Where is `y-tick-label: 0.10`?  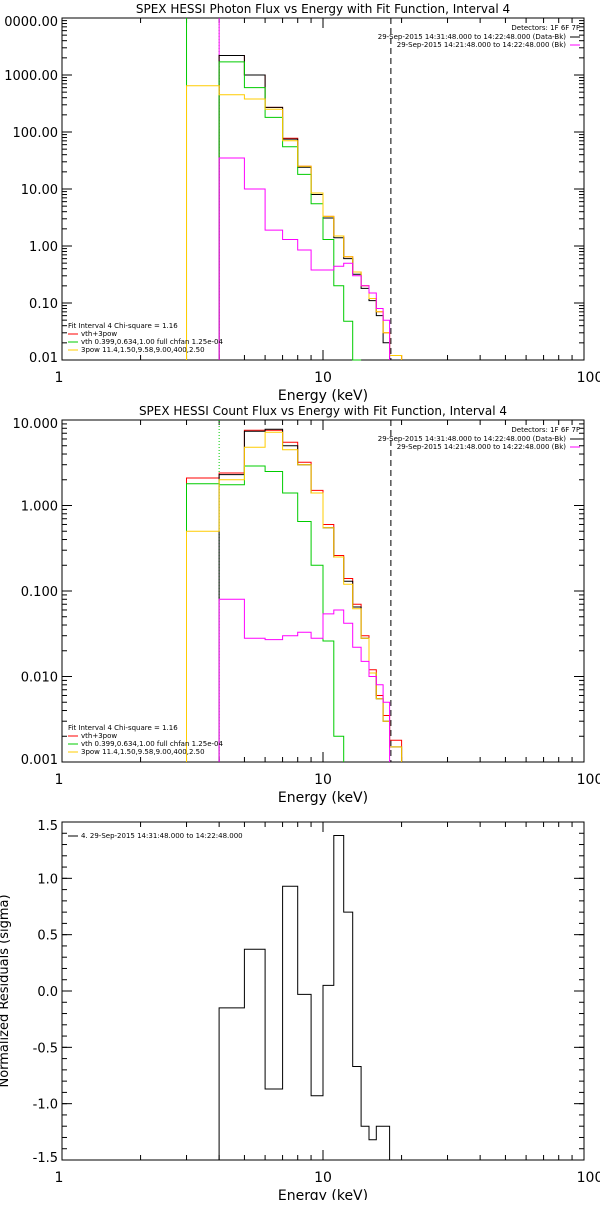
y-tick-label: 0.10 is located at coordinates (43, 304).